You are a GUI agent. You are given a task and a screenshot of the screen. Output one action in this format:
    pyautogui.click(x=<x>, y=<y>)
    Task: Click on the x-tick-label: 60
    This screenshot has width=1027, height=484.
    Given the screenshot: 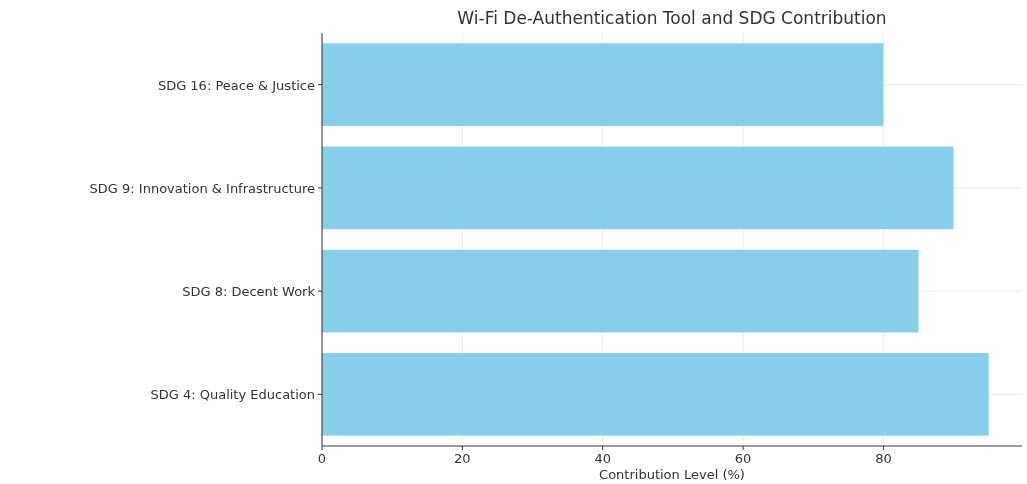 What is the action you would take?
    pyautogui.click(x=743, y=458)
    